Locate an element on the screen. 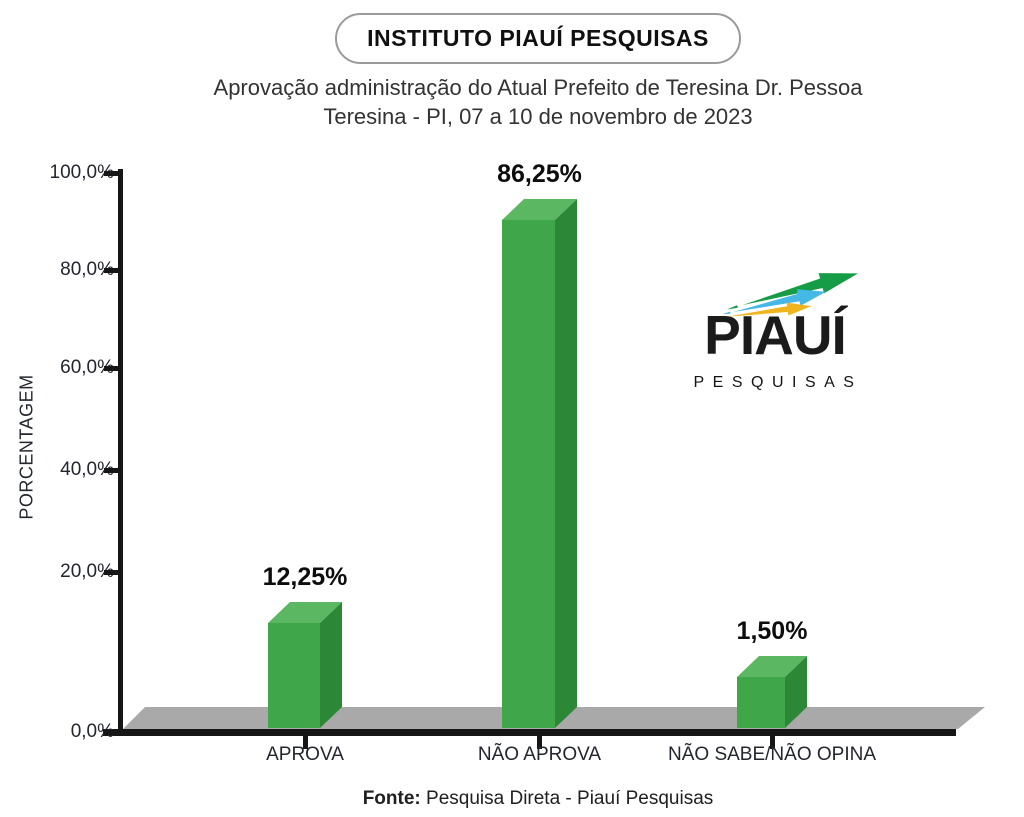 The width and height of the screenshot is (1024, 817). logo-title: PIAUÍ is located at coordinates (775, 335).